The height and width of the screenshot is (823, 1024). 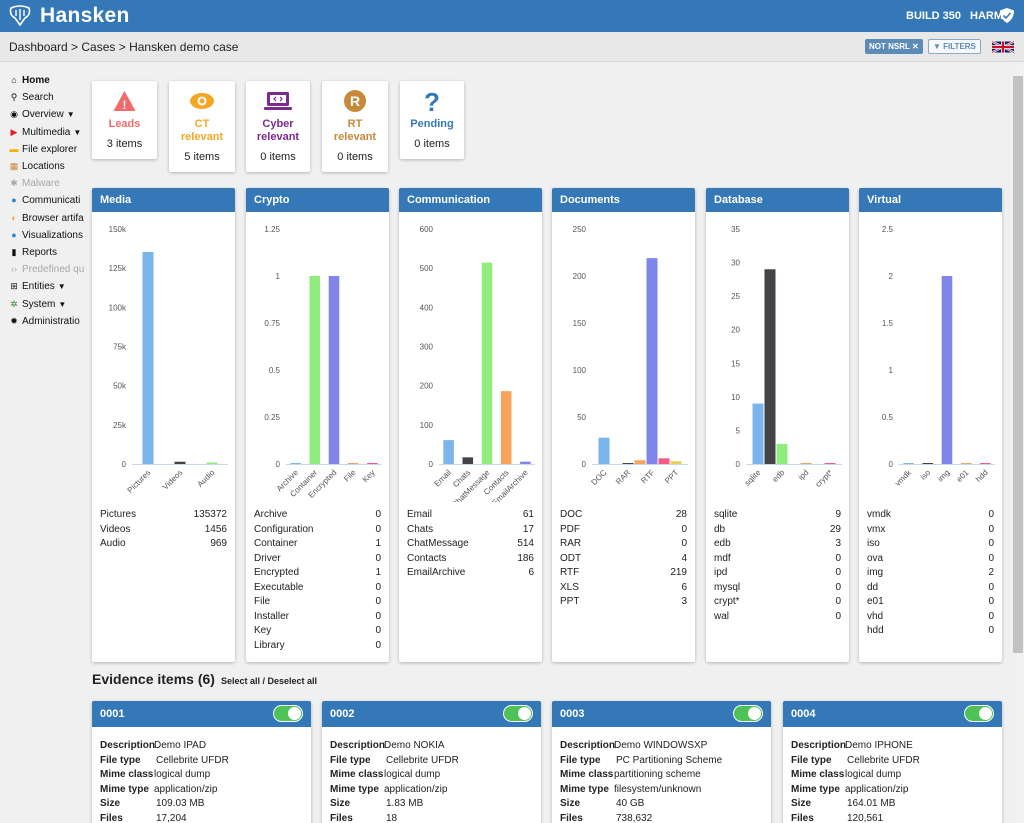 What do you see at coordinates (240, 681) in the screenshot?
I see `select-all-link: Select all` at bounding box center [240, 681].